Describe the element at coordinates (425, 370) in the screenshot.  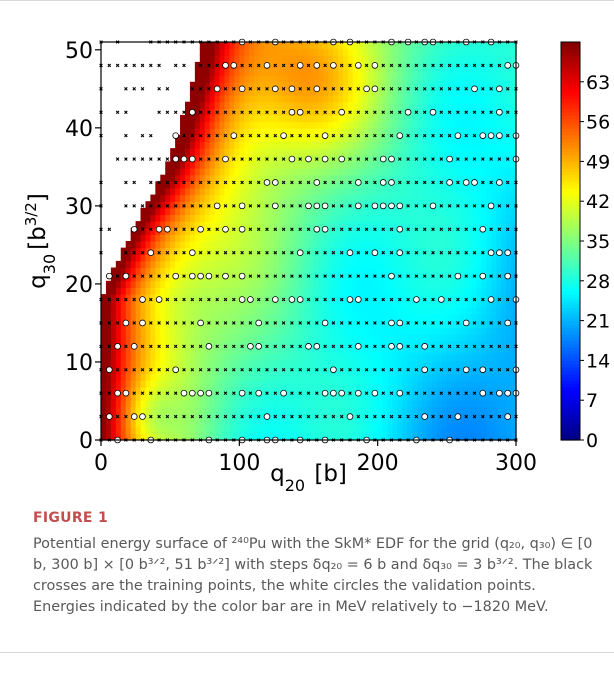
I see `validation-point` at that location.